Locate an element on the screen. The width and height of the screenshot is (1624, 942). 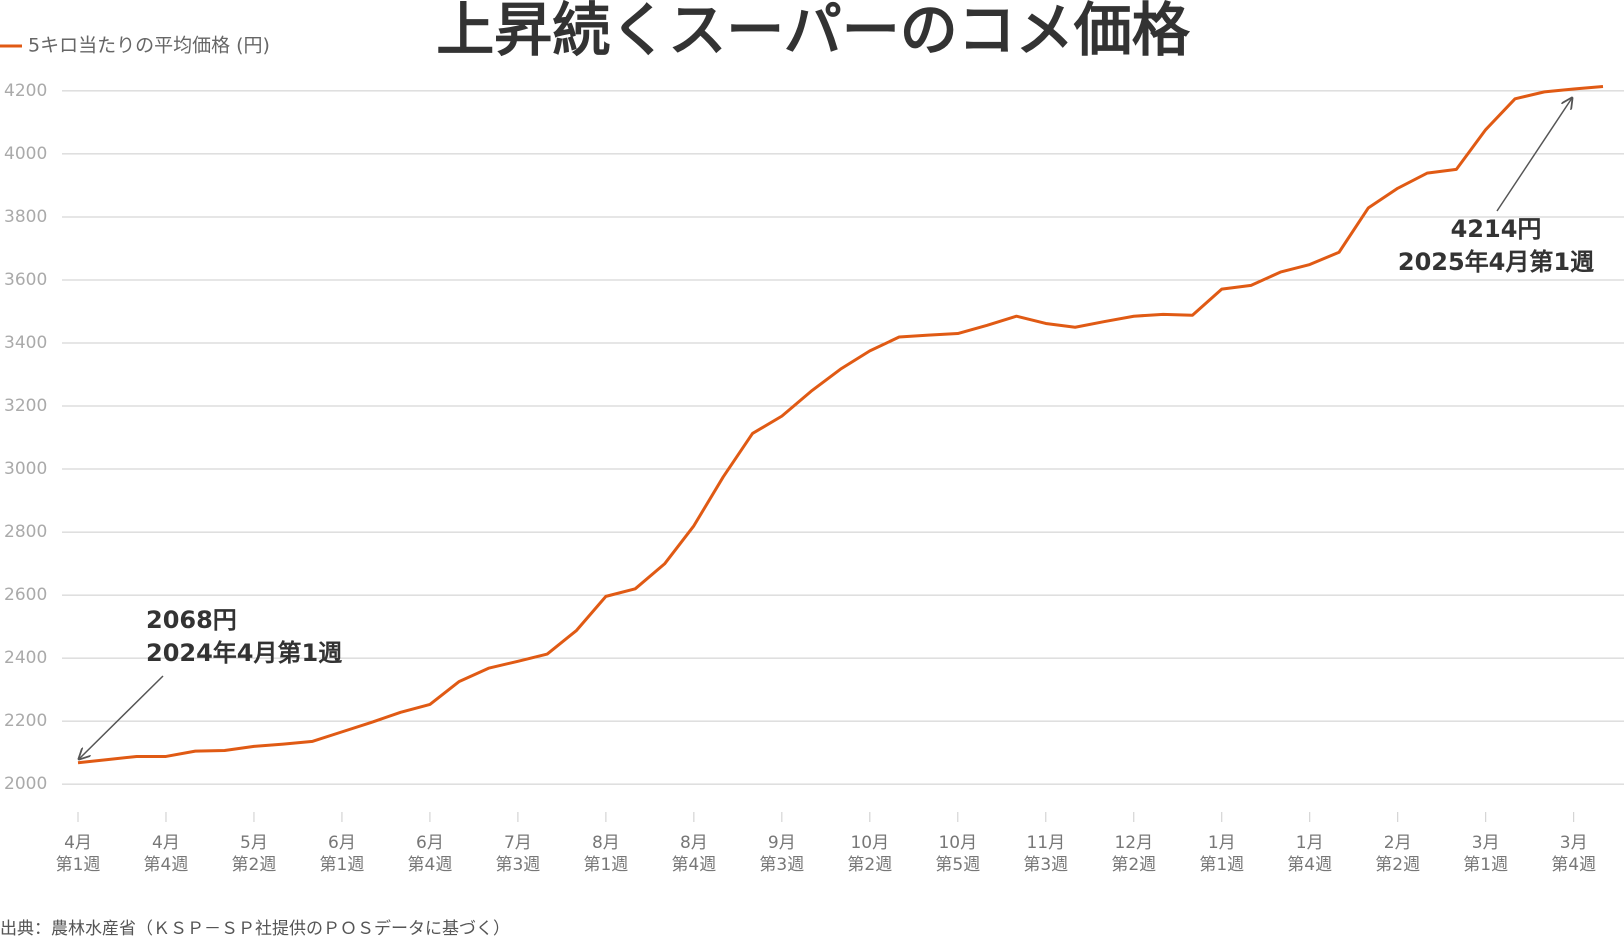
annotation-date: 2025年4月第1週 is located at coordinates (1496, 262).